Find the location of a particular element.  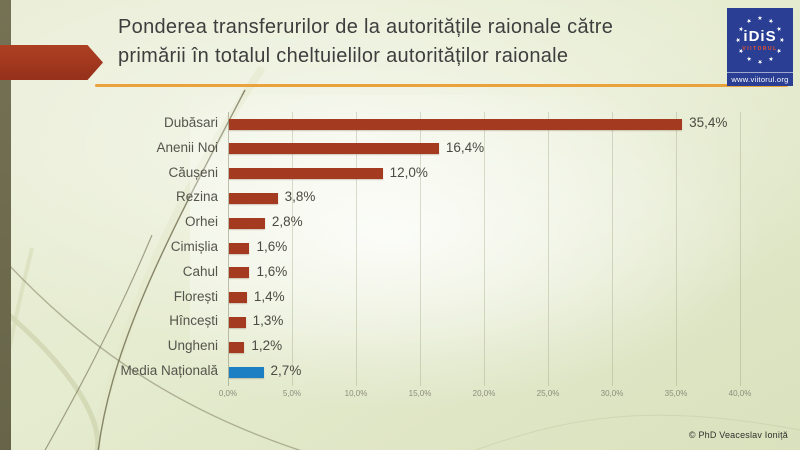

x-axis-tick-label: 40,0% is located at coordinates (740, 393).